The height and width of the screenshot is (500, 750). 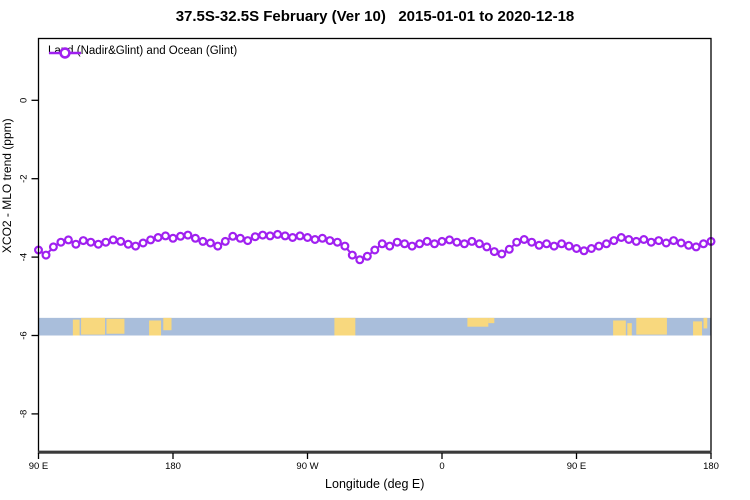 What do you see at coordinates (24, 414) in the screenshot?
I see `y-tick-label: -8` at bounding box center [24, 414].